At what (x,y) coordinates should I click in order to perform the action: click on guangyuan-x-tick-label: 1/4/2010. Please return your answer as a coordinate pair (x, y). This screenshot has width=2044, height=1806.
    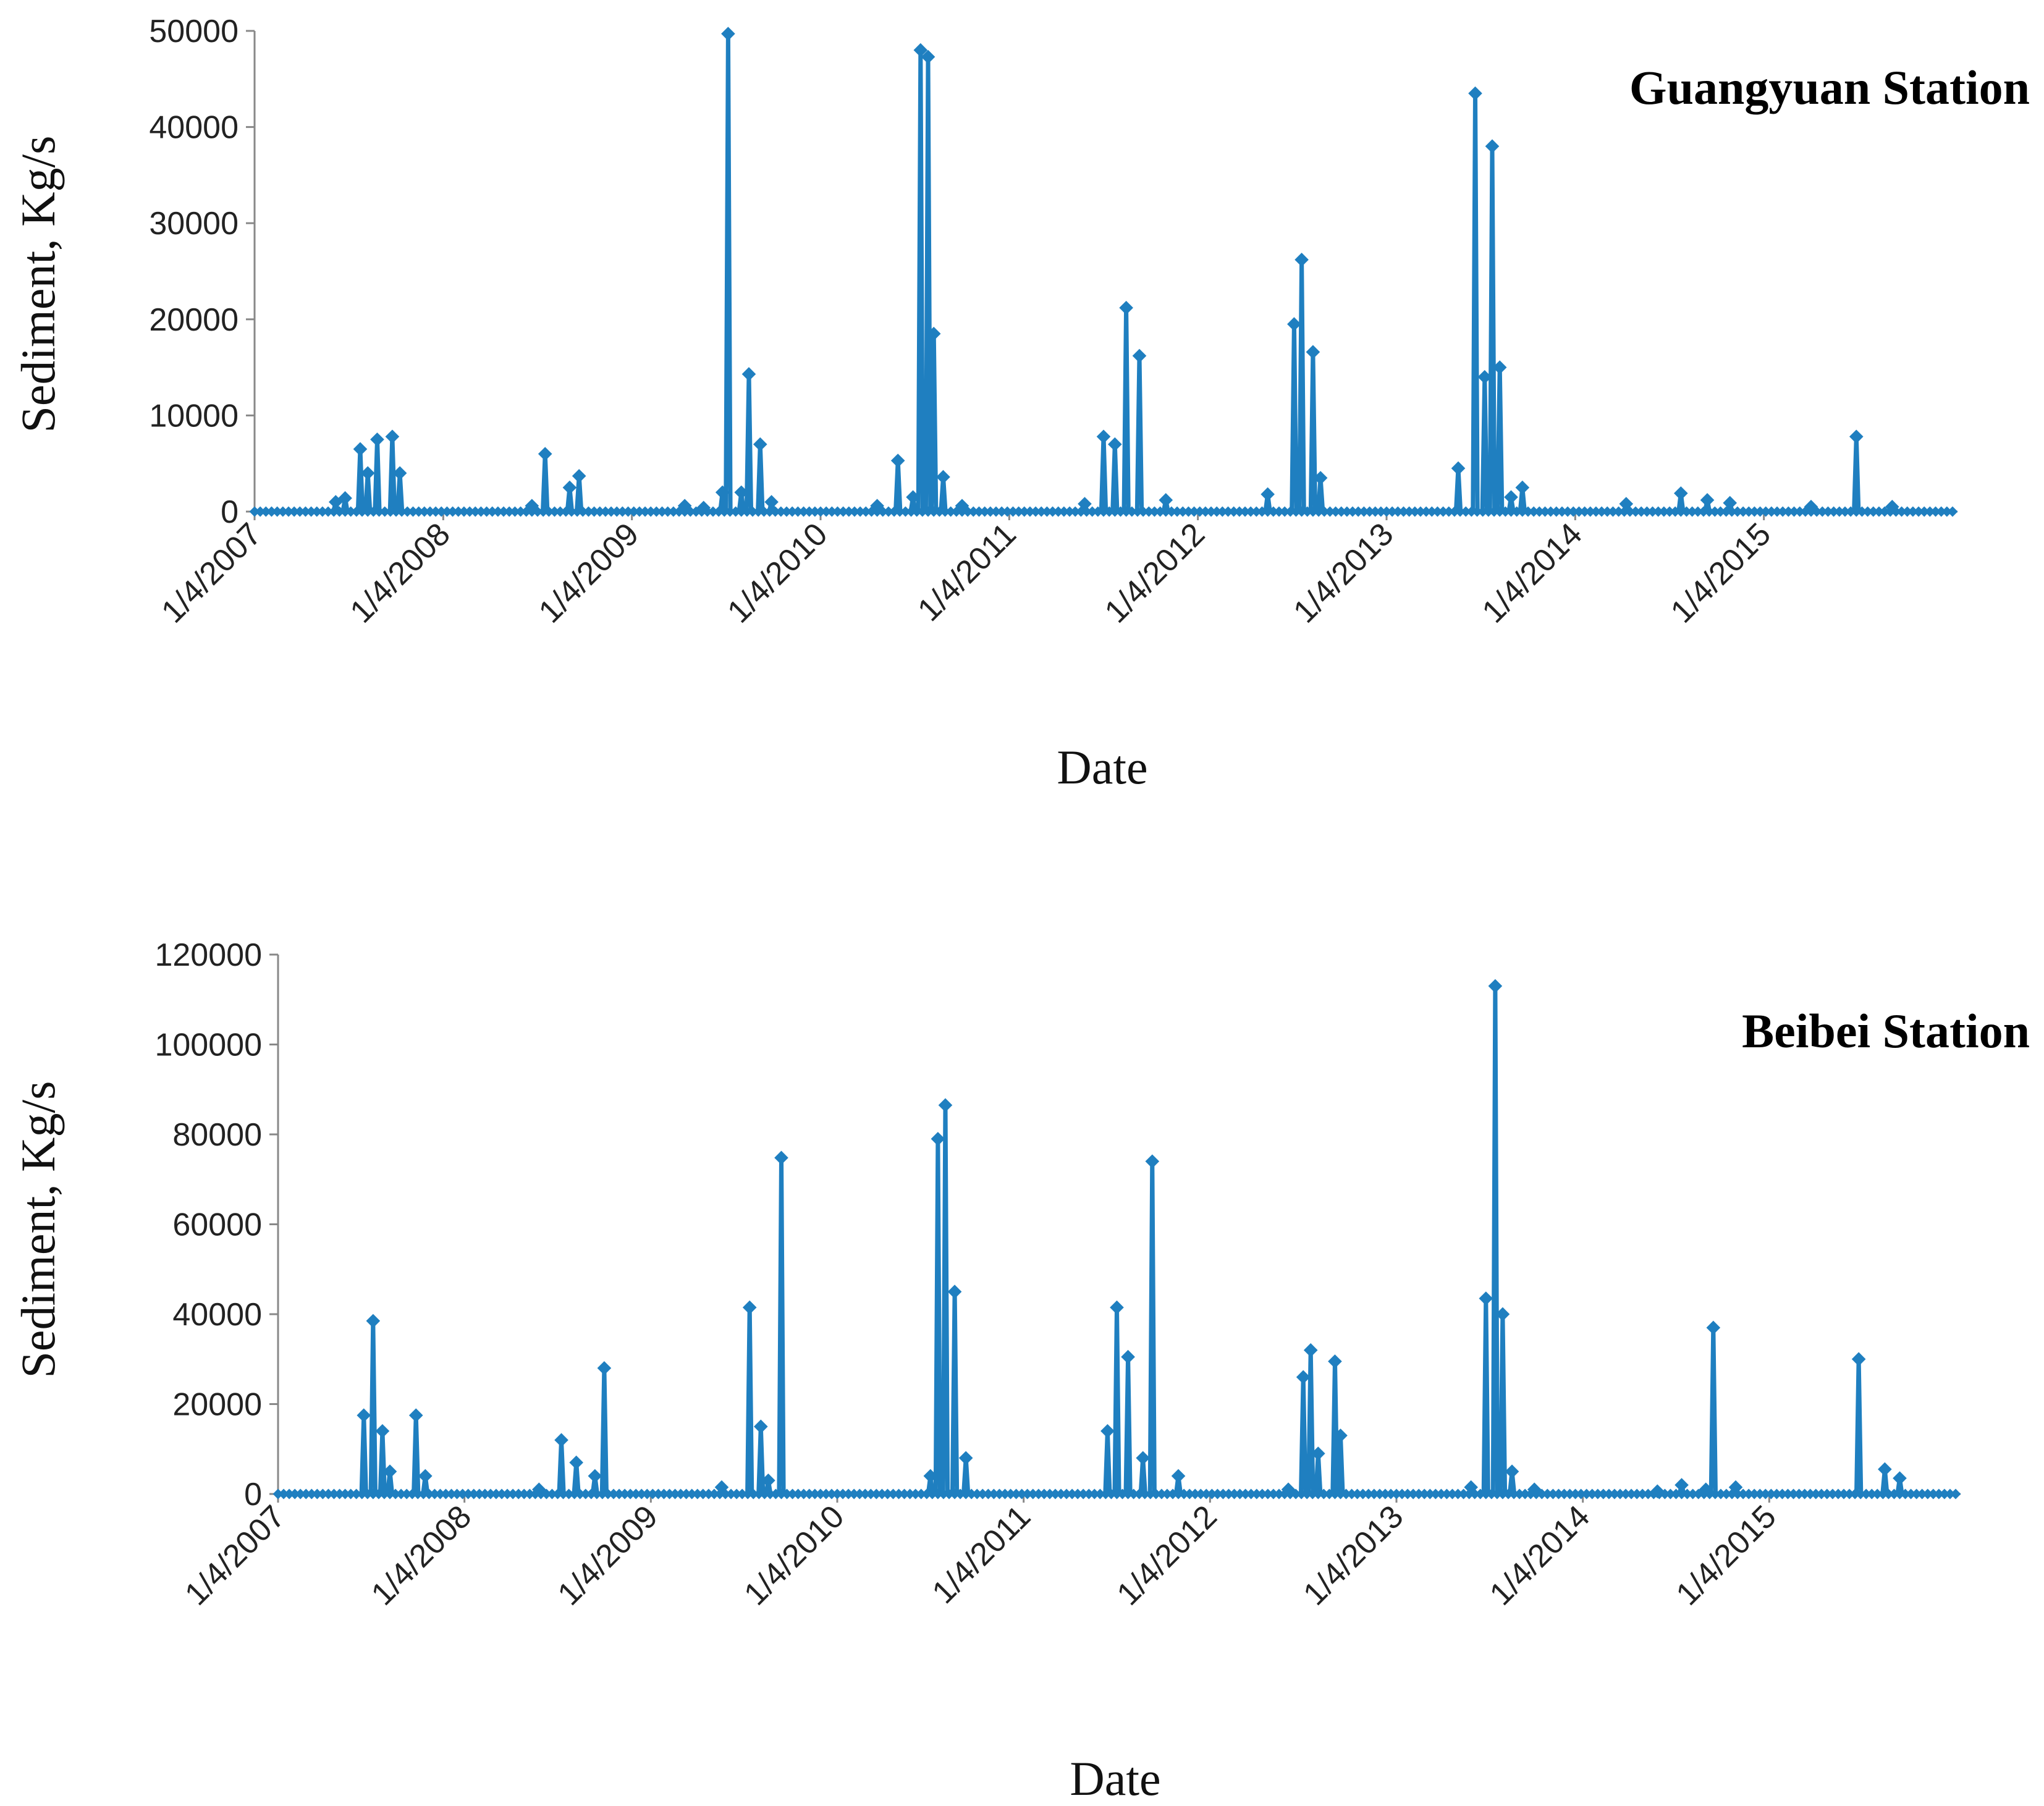
    Looking at the image, I should click on (777, 573).